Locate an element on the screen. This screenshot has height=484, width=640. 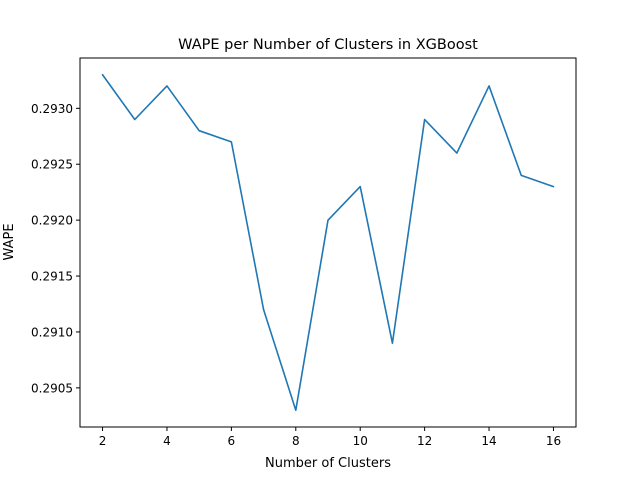
x-tick-label: 6 is located at coordinates (232, 441).